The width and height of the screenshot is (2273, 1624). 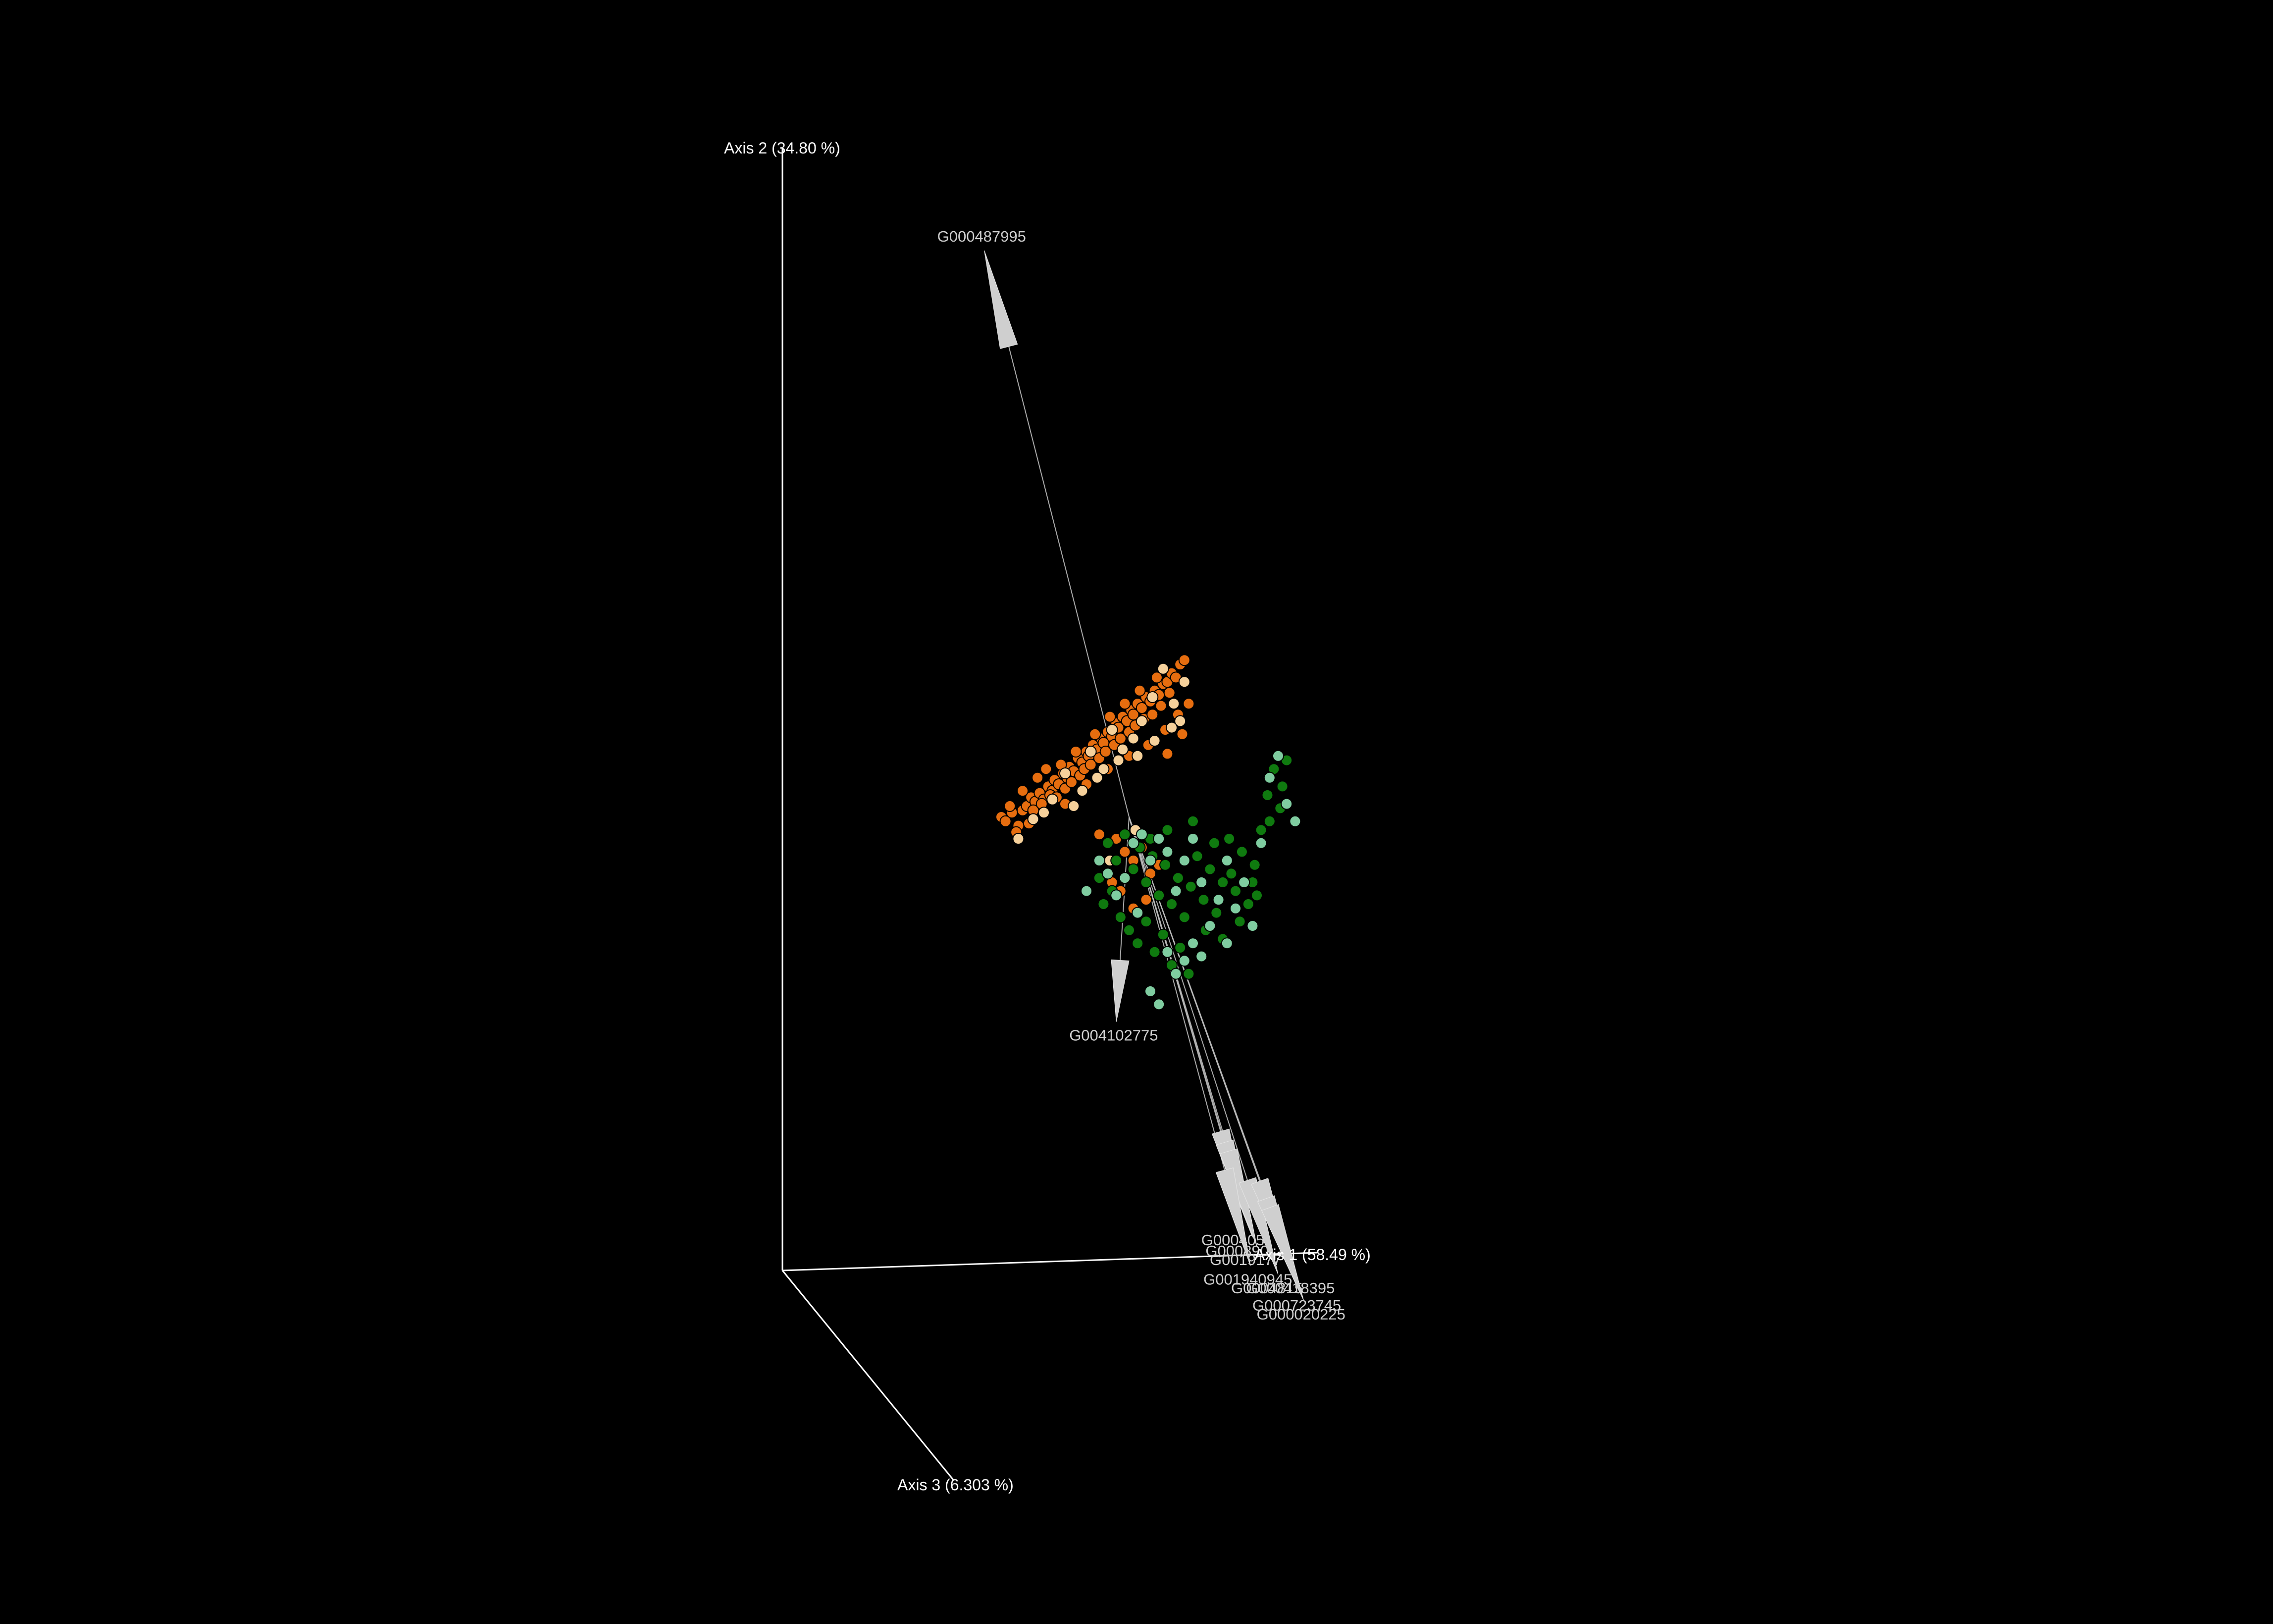 What do you see at coordinates (1144, 775) in the screenshot?
I see `arrow-heads` at bounding box center [1144, 775].